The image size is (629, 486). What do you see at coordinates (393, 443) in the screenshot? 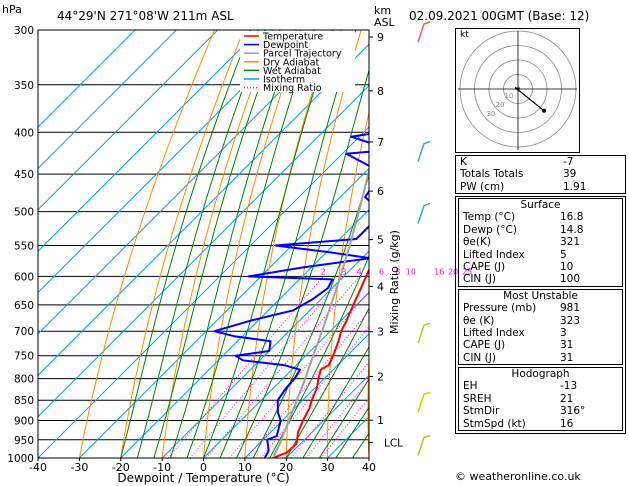
I see `lcl-label: LCL` at bounding box center [393, 443].